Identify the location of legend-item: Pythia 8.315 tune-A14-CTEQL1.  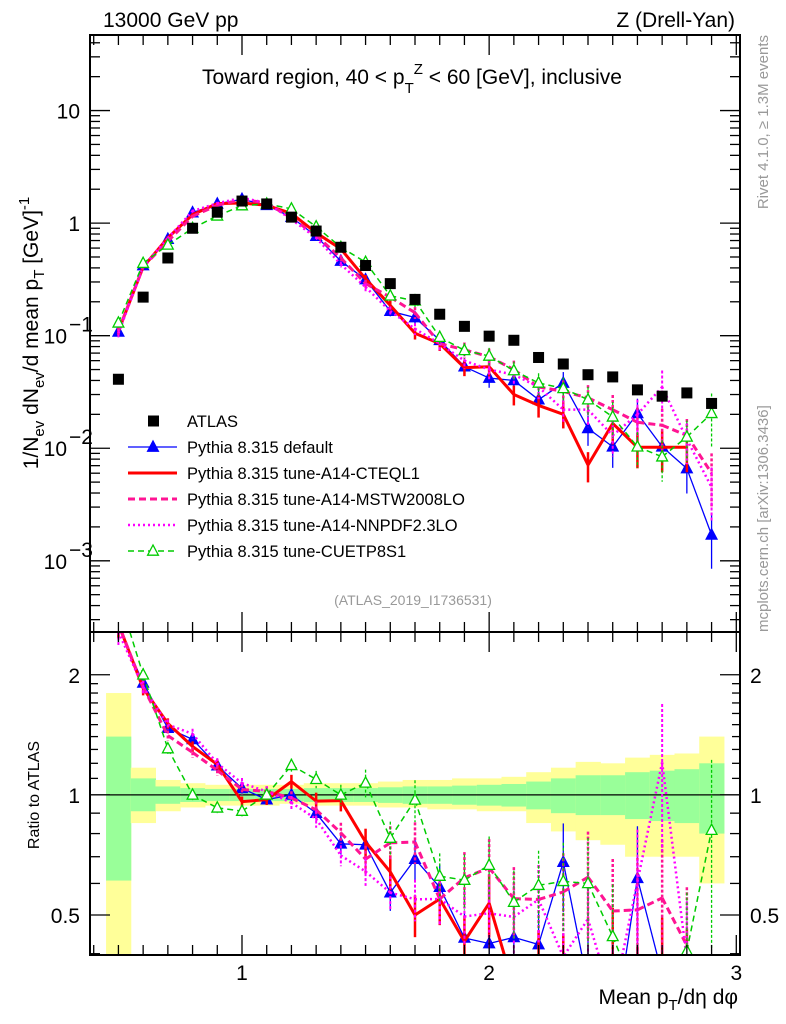
(274, 474).